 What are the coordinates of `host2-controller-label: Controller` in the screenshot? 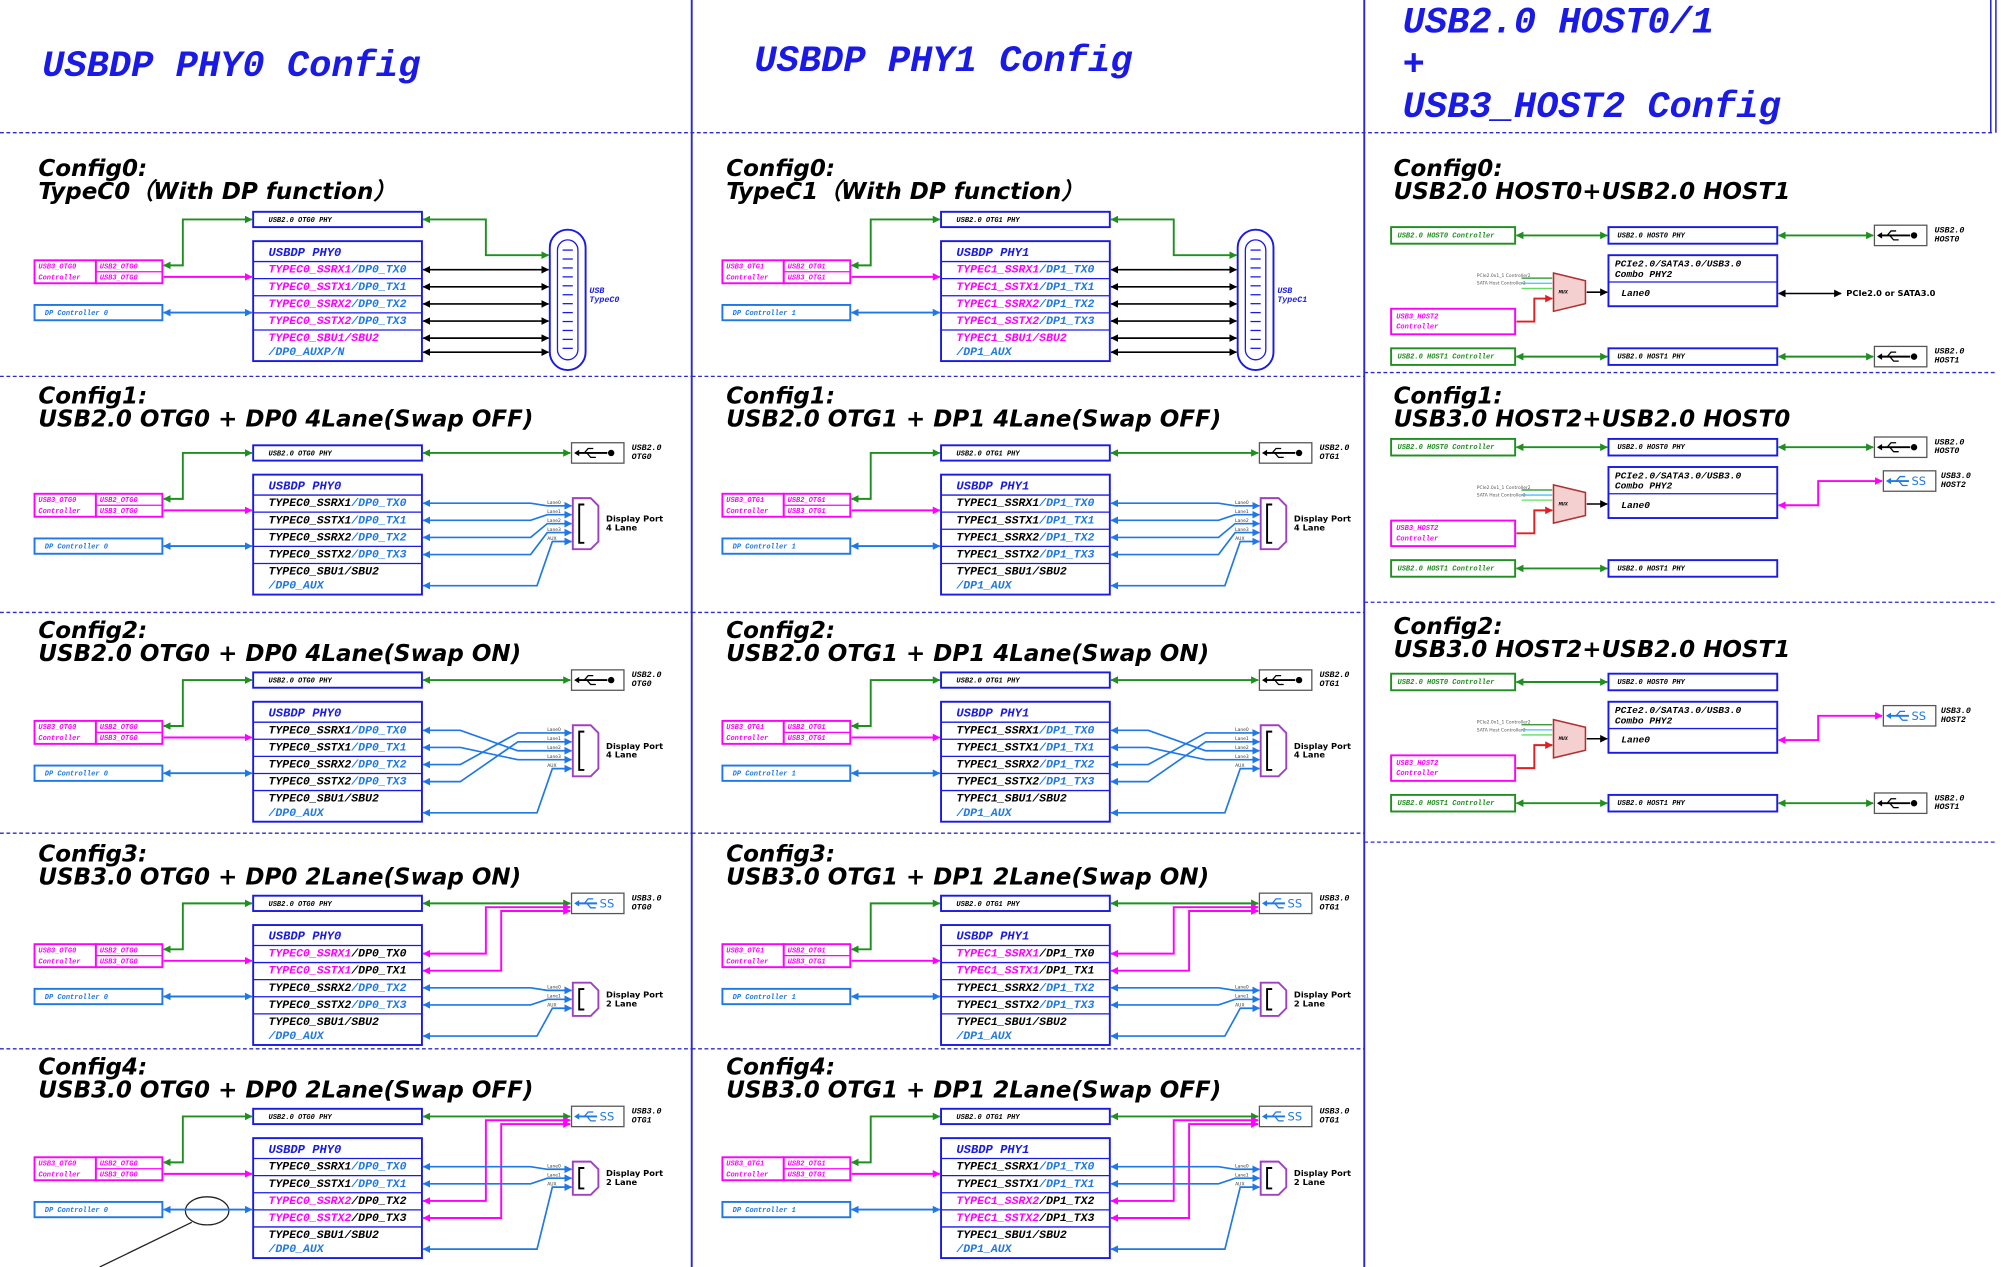 It's located at (1417, 328).